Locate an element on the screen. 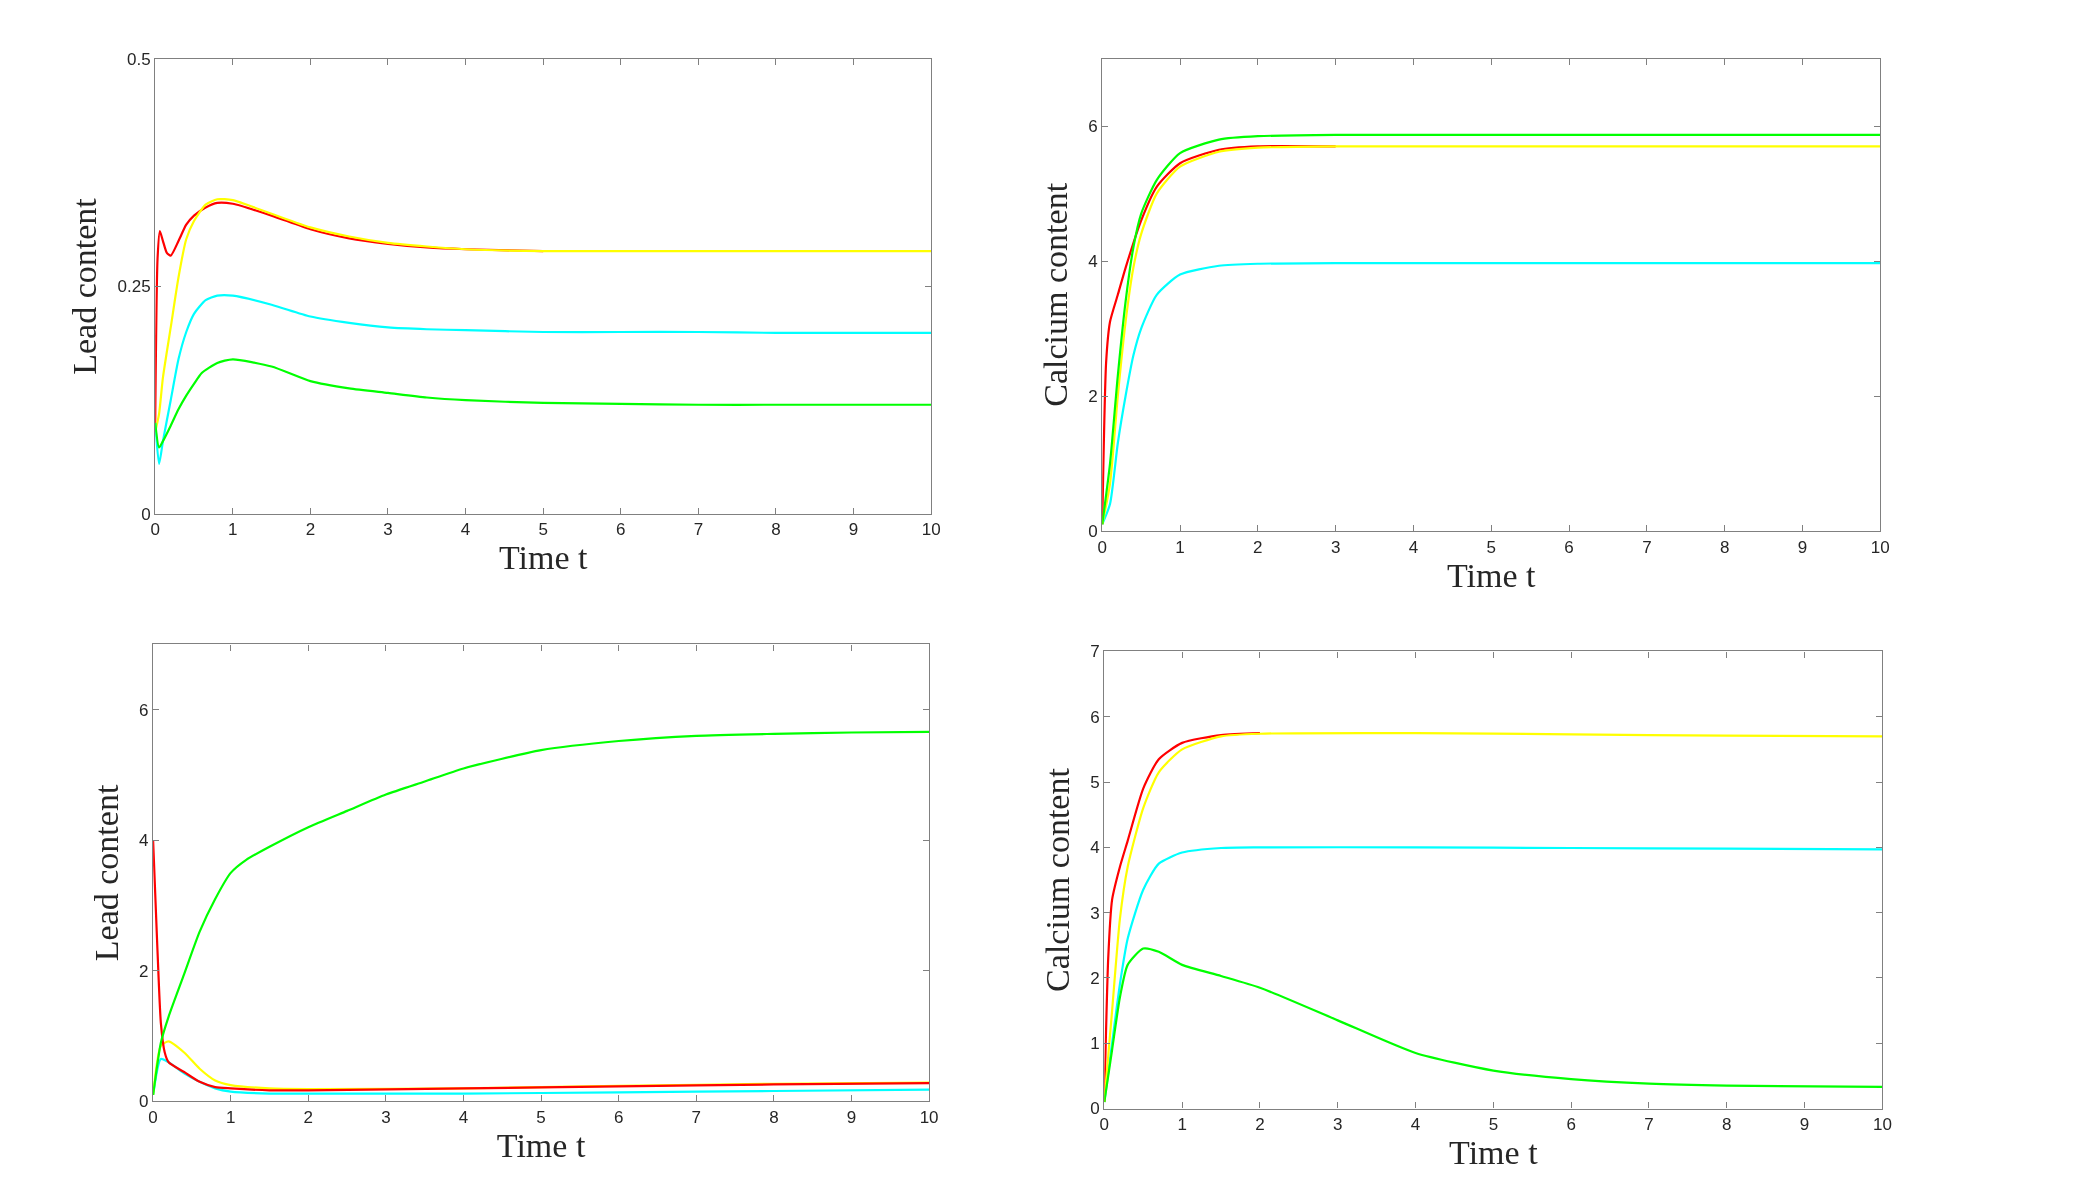 The image size is (2100, 1200). y-tick-label: 0.5 is located at coordinates (139, 60).